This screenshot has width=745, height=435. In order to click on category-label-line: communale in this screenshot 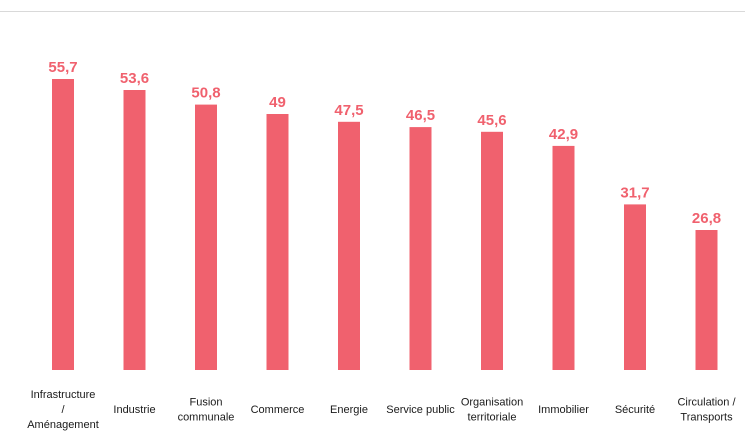, I will do `click(206, 418)`.